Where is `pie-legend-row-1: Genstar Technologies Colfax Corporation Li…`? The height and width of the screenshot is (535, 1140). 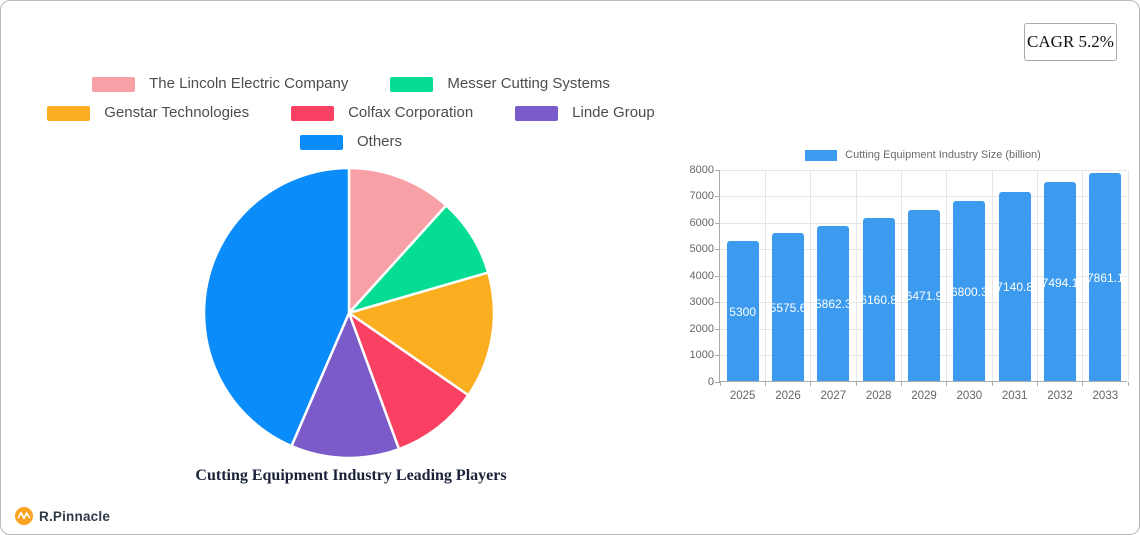
pie-legend-row-1: Genstar Technologies Colfax Corporation Li… is located at coordinates (351, 113).